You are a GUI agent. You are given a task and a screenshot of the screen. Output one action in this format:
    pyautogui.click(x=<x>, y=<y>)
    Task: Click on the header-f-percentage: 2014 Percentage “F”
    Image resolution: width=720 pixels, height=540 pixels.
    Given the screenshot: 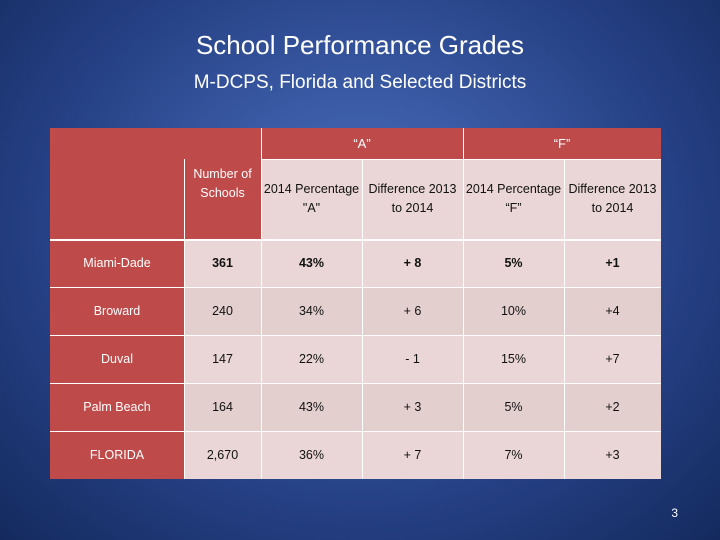 What is the action you would take?
    pyautogui.click(x=513, y=199)
    